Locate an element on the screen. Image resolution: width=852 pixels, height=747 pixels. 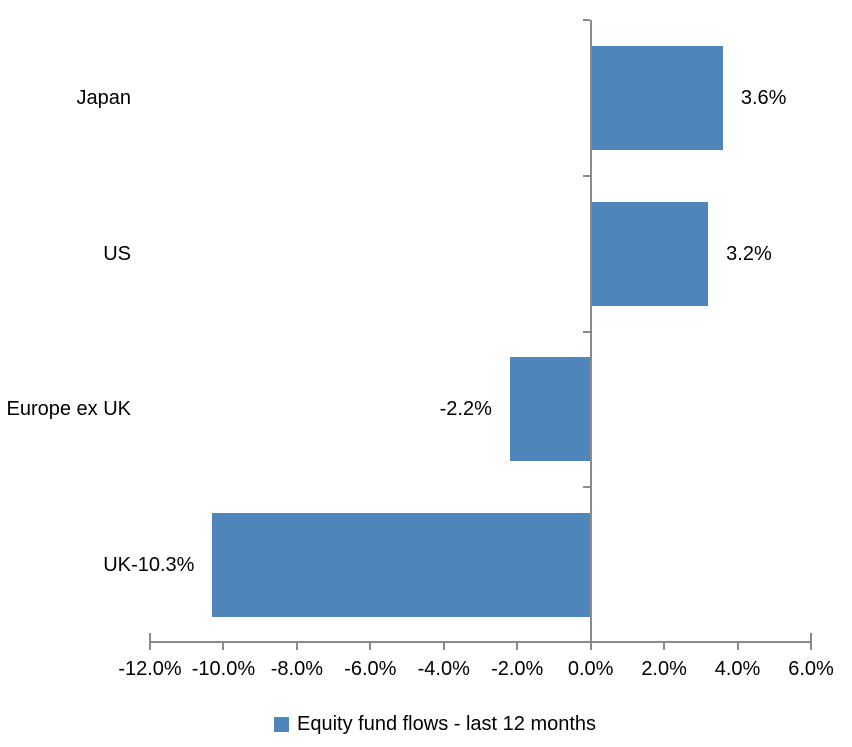
data-label: 3.2% is located at coordinates (749, 253).